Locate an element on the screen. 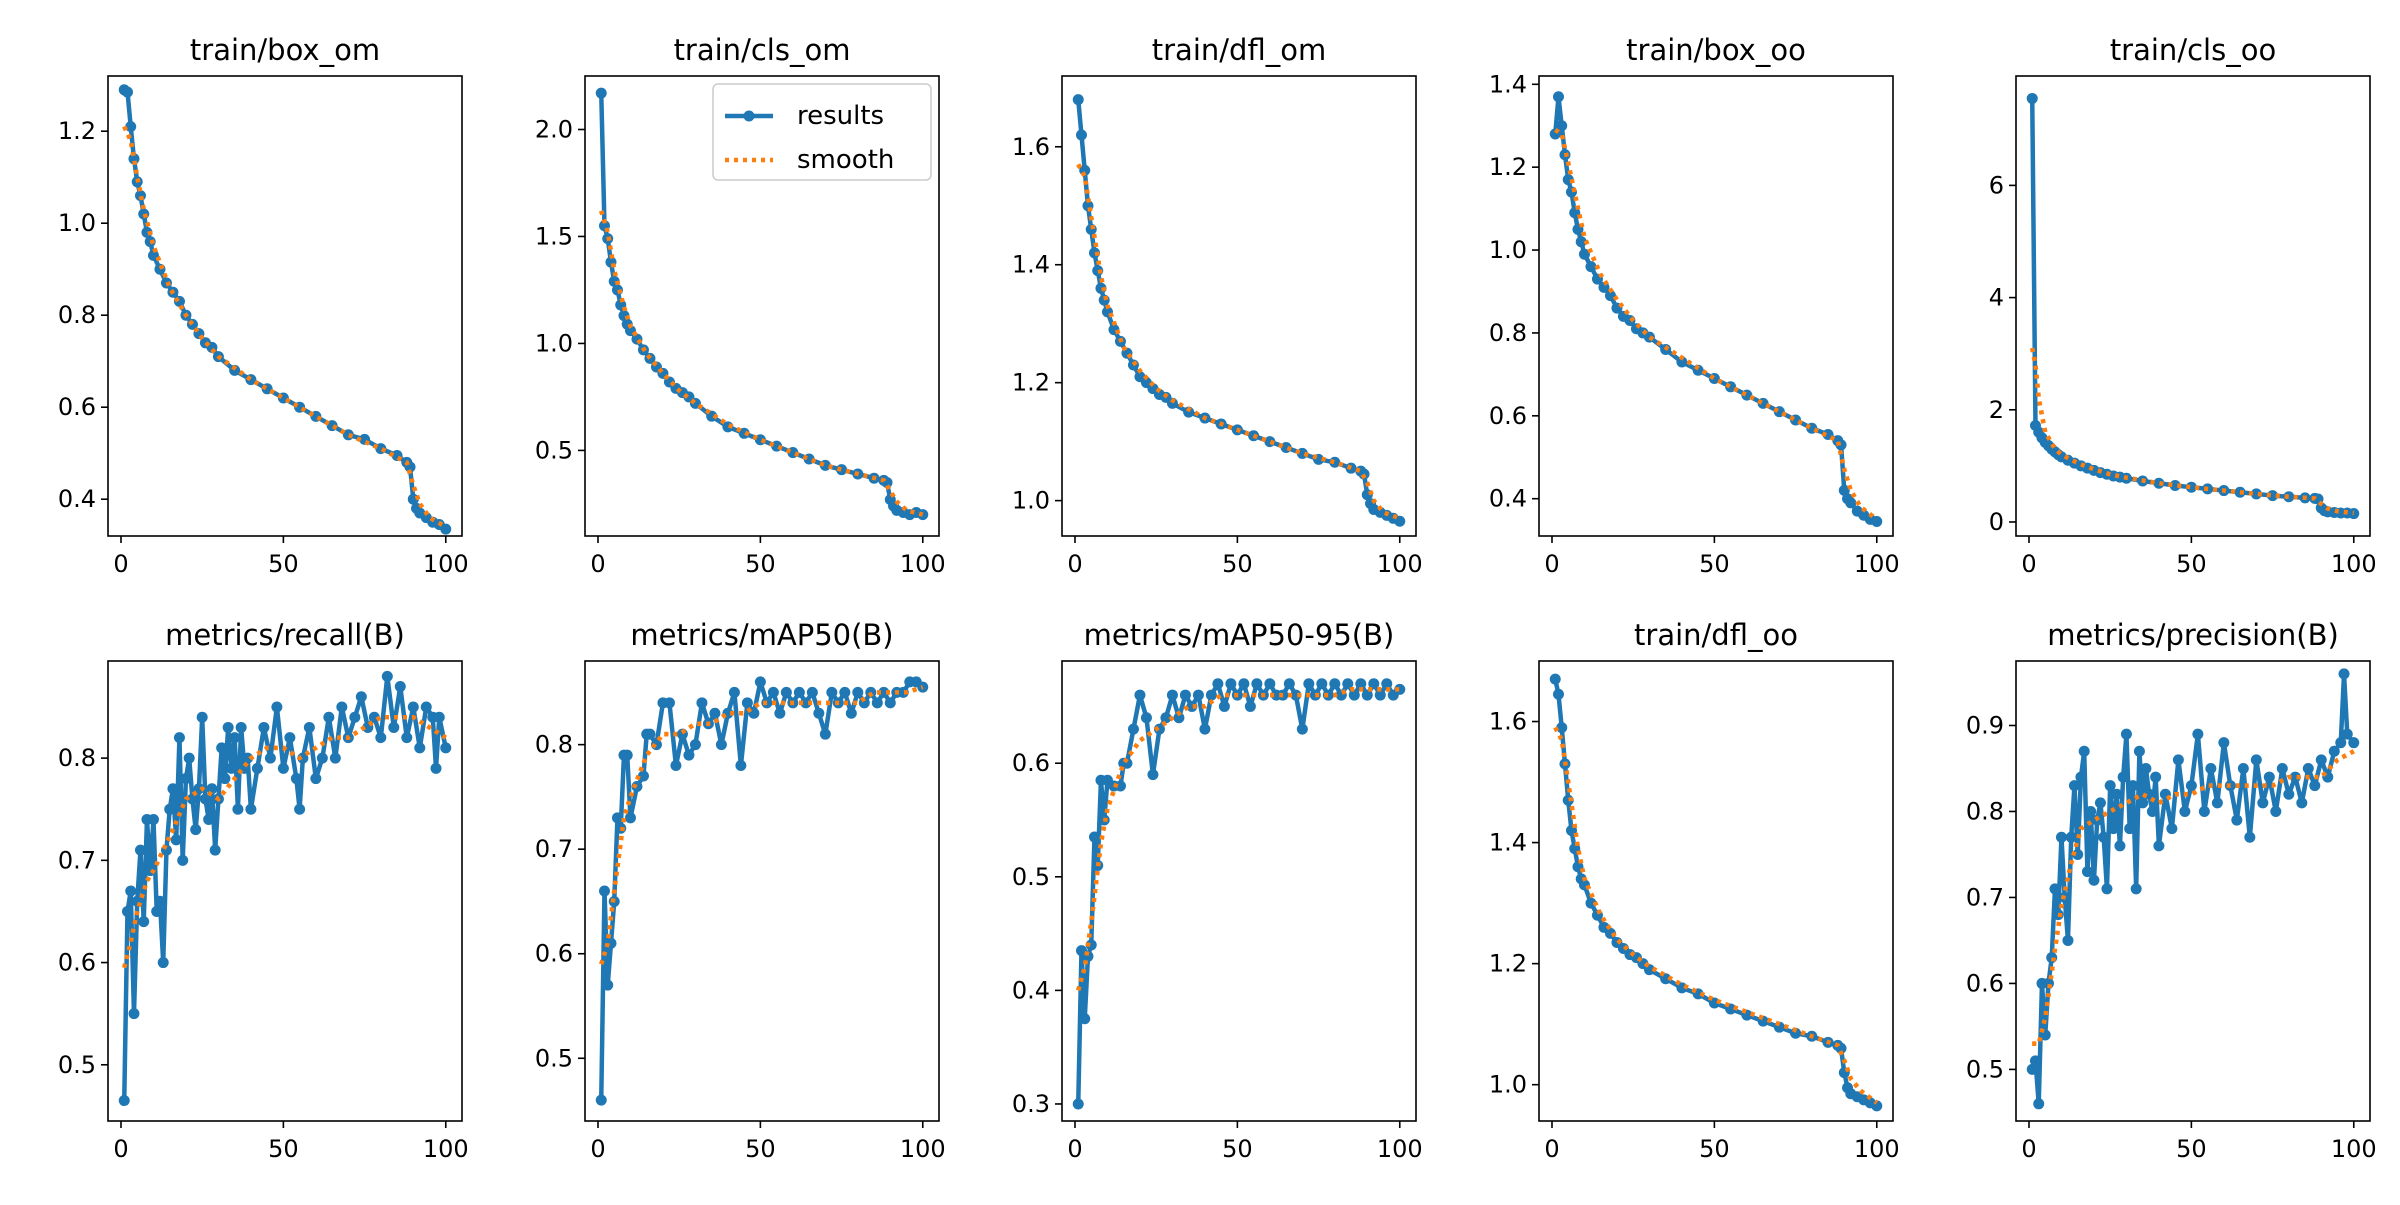  y-tick-label: 4 is located at coordinates (1996, 298).